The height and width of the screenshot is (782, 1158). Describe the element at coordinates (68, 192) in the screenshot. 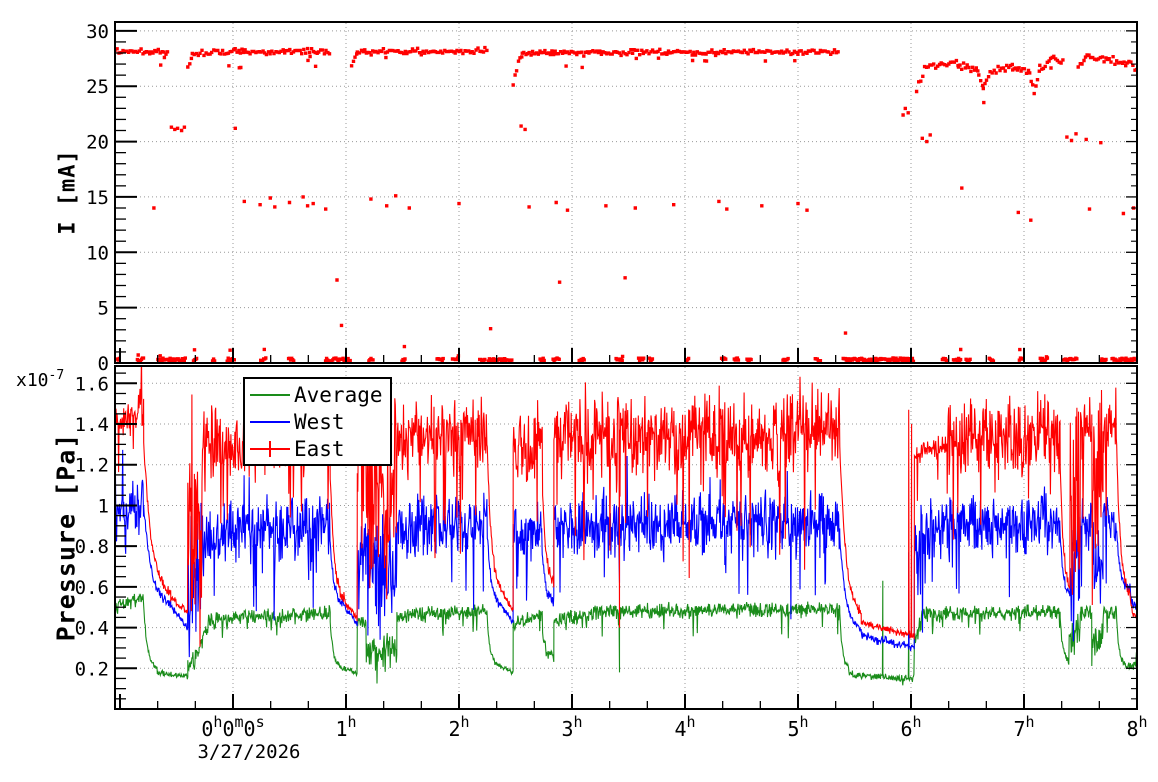

I see `current-axis-title: I [mA]` at that location.